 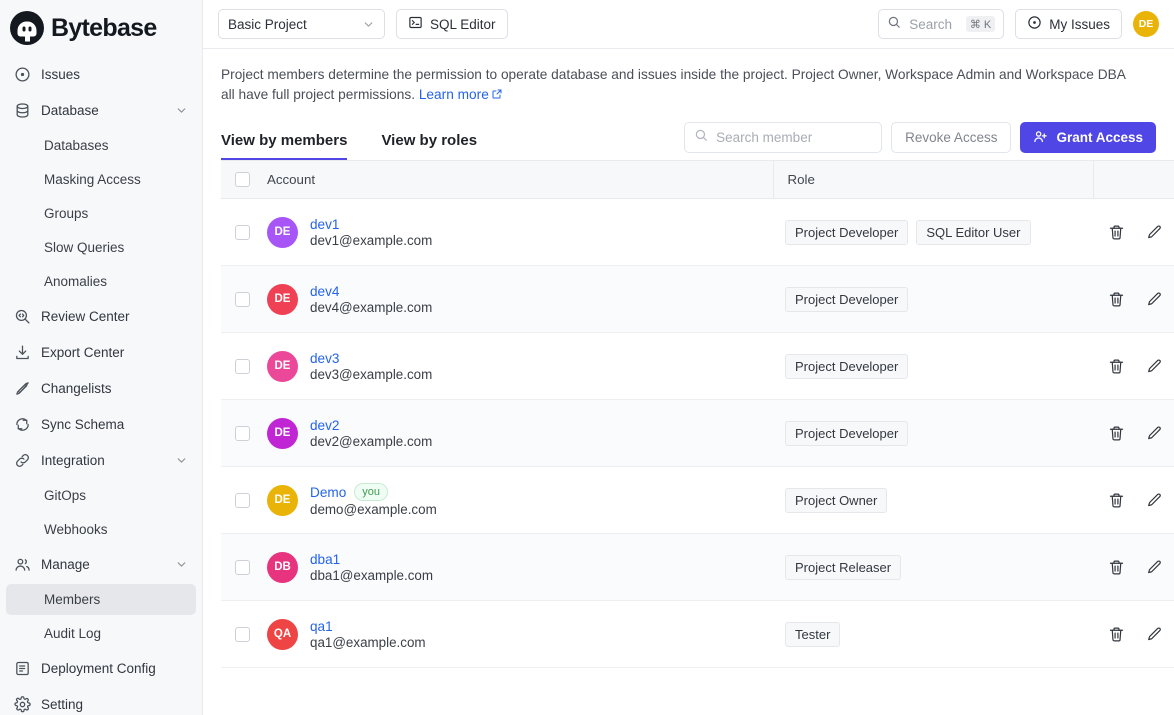 I want to click on sidebar-item-changelists: Changelists, so click(x=101, y=388).